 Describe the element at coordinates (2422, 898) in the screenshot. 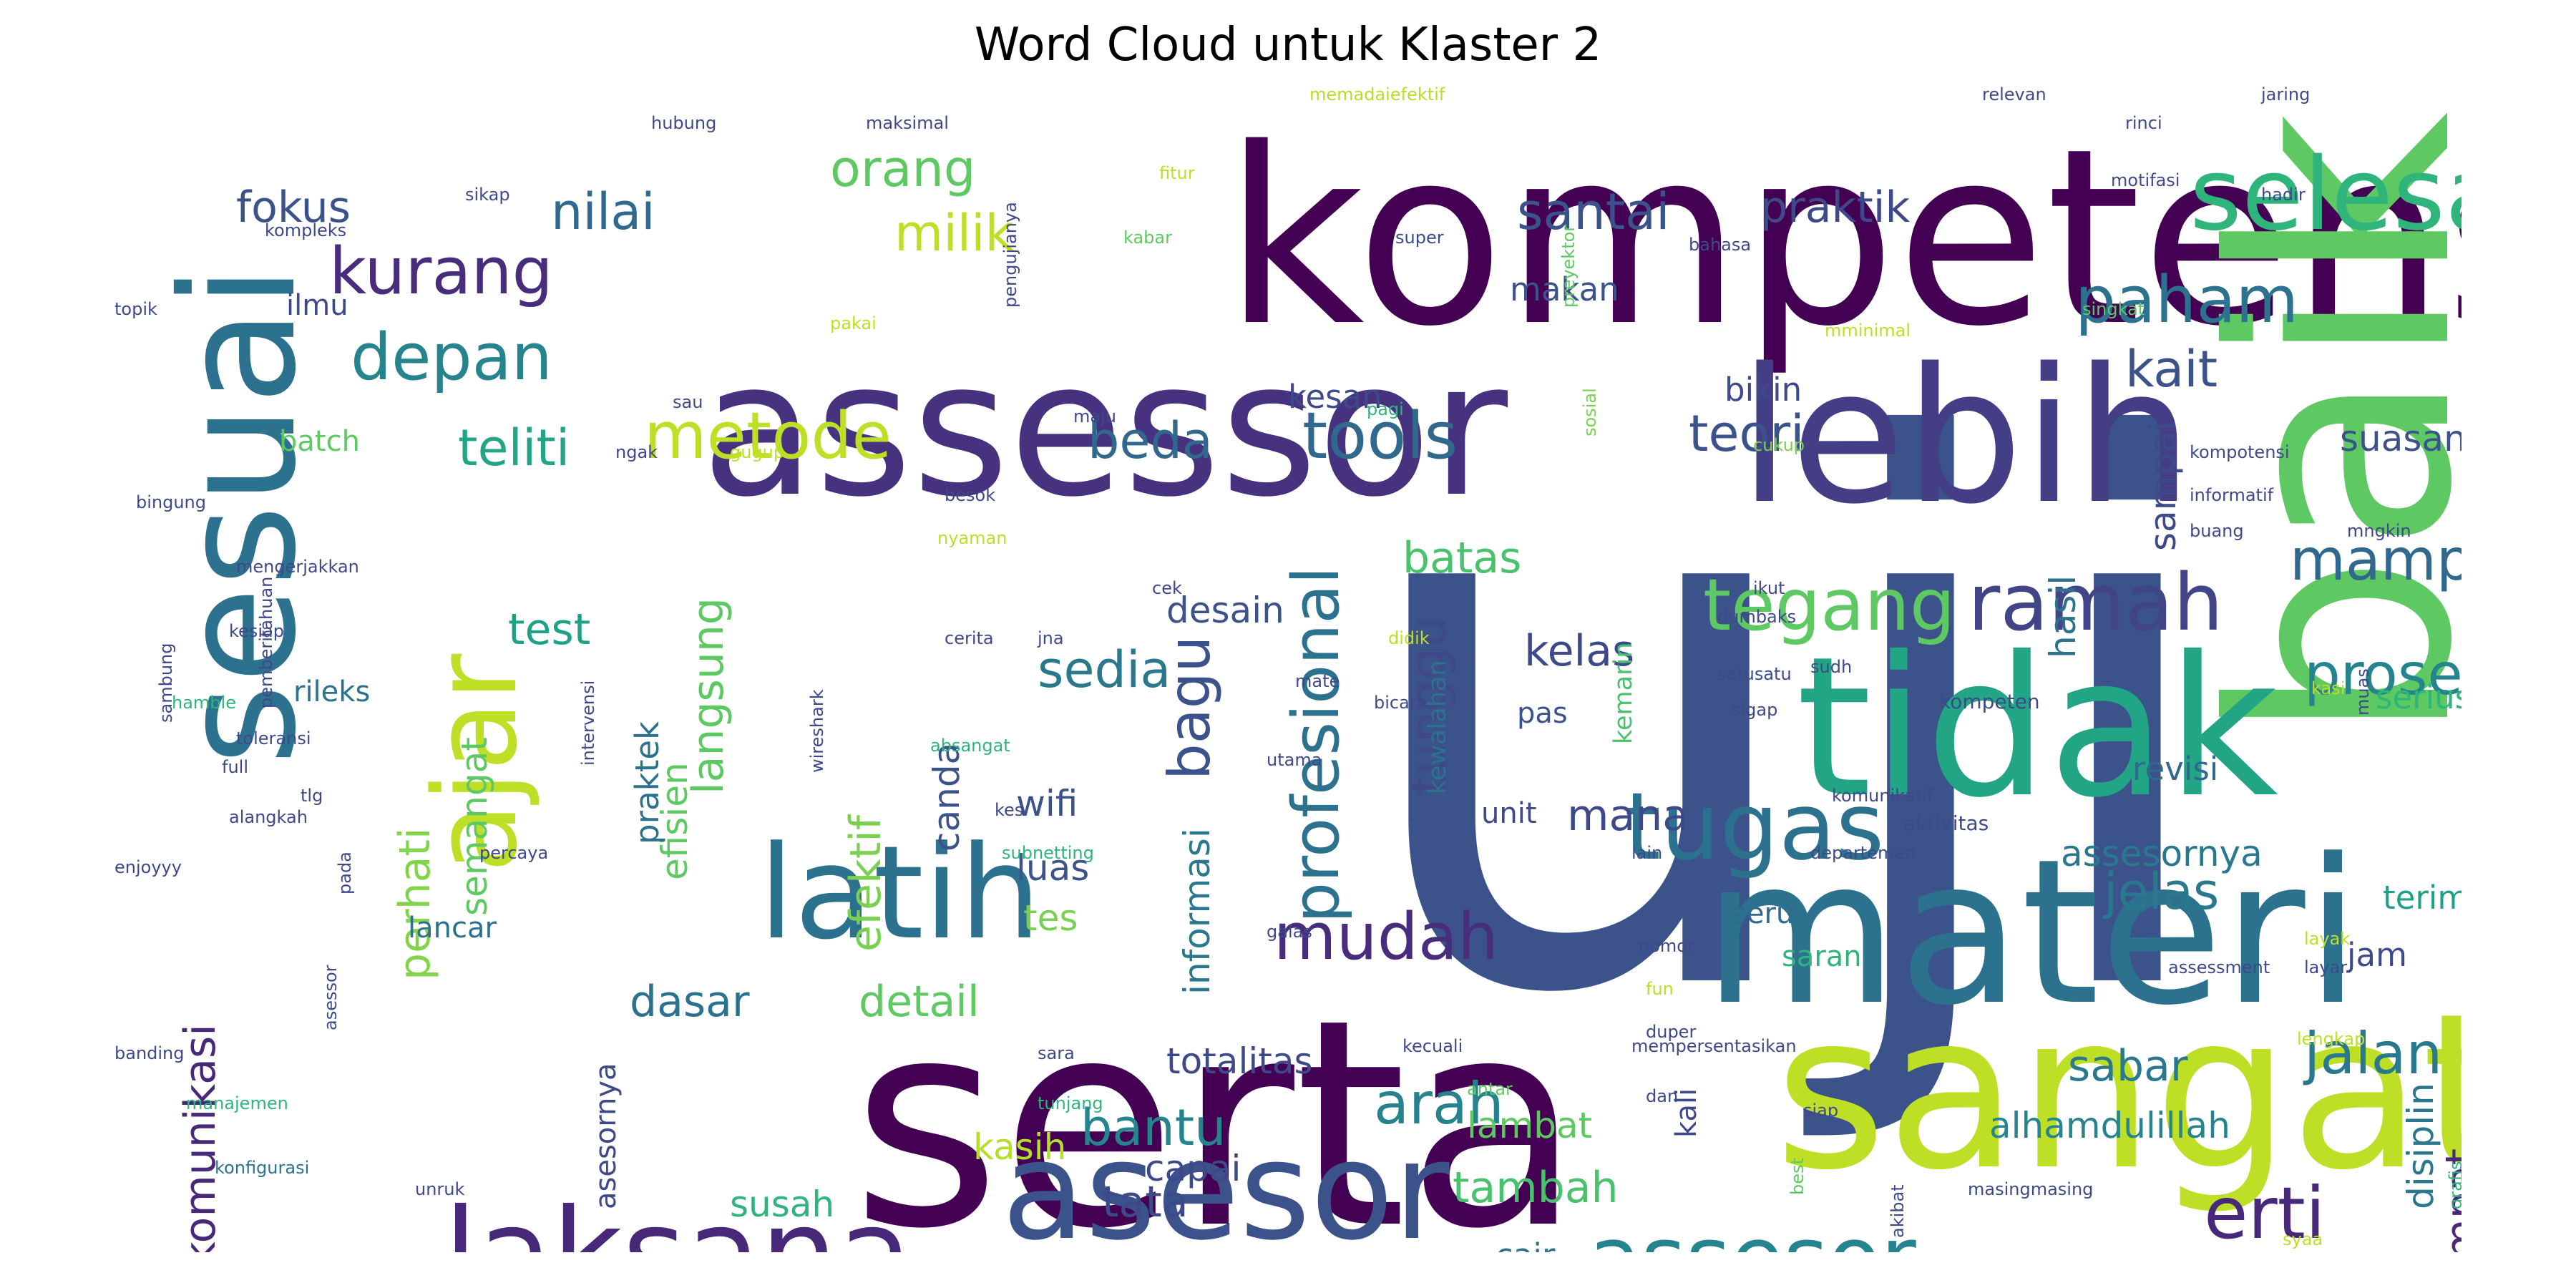

I see `word-terima: terima` at that location.